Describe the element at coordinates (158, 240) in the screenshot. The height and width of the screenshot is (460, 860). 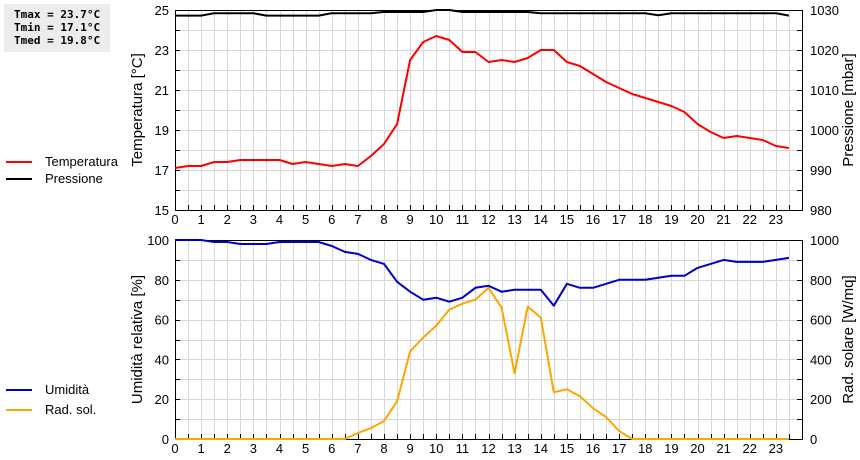
I see `y-tick-label: 100` at that location.